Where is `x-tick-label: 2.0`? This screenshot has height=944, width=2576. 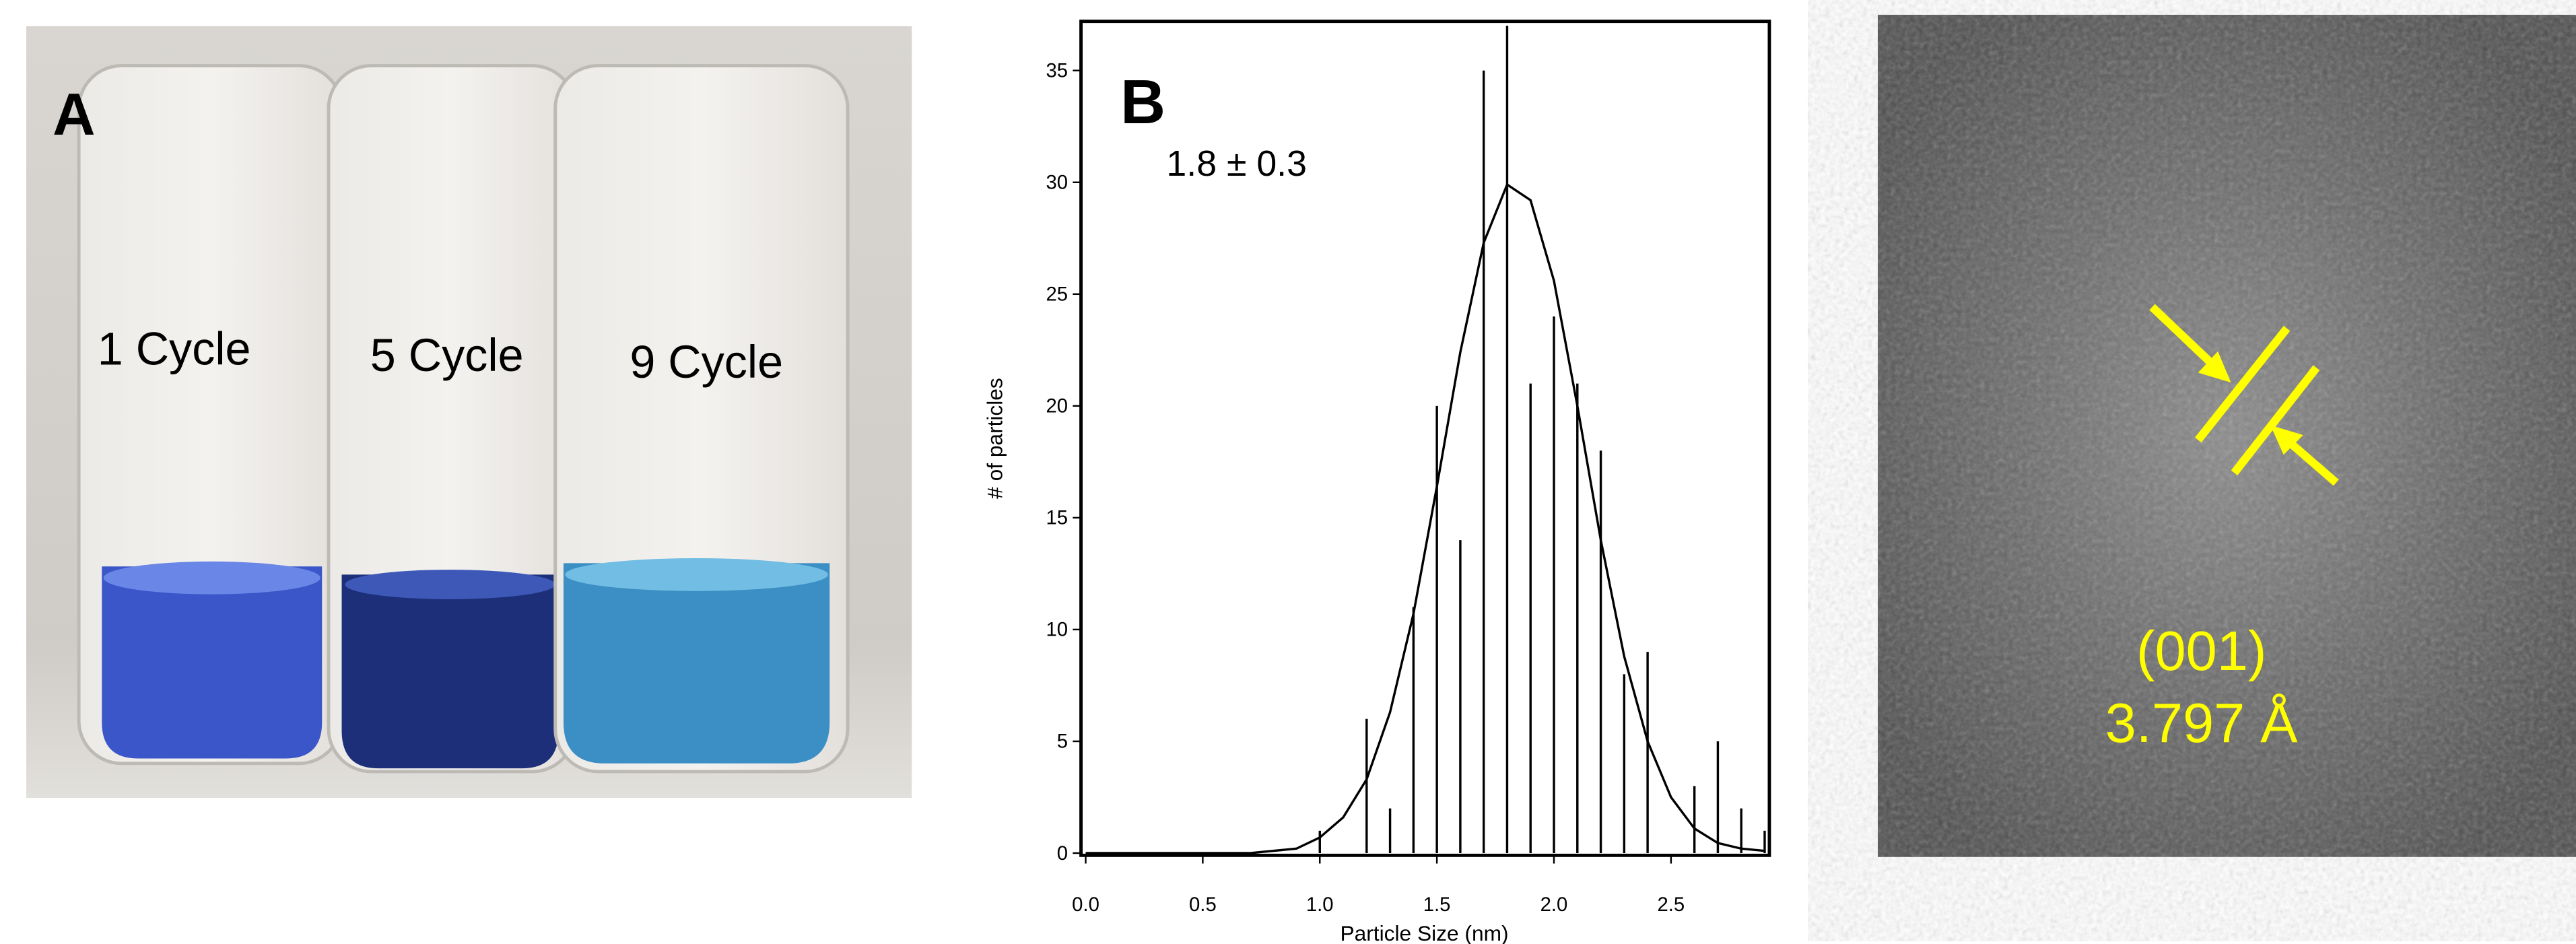 x-tick-label: 2.0 is located at coordinates (1554, 905).